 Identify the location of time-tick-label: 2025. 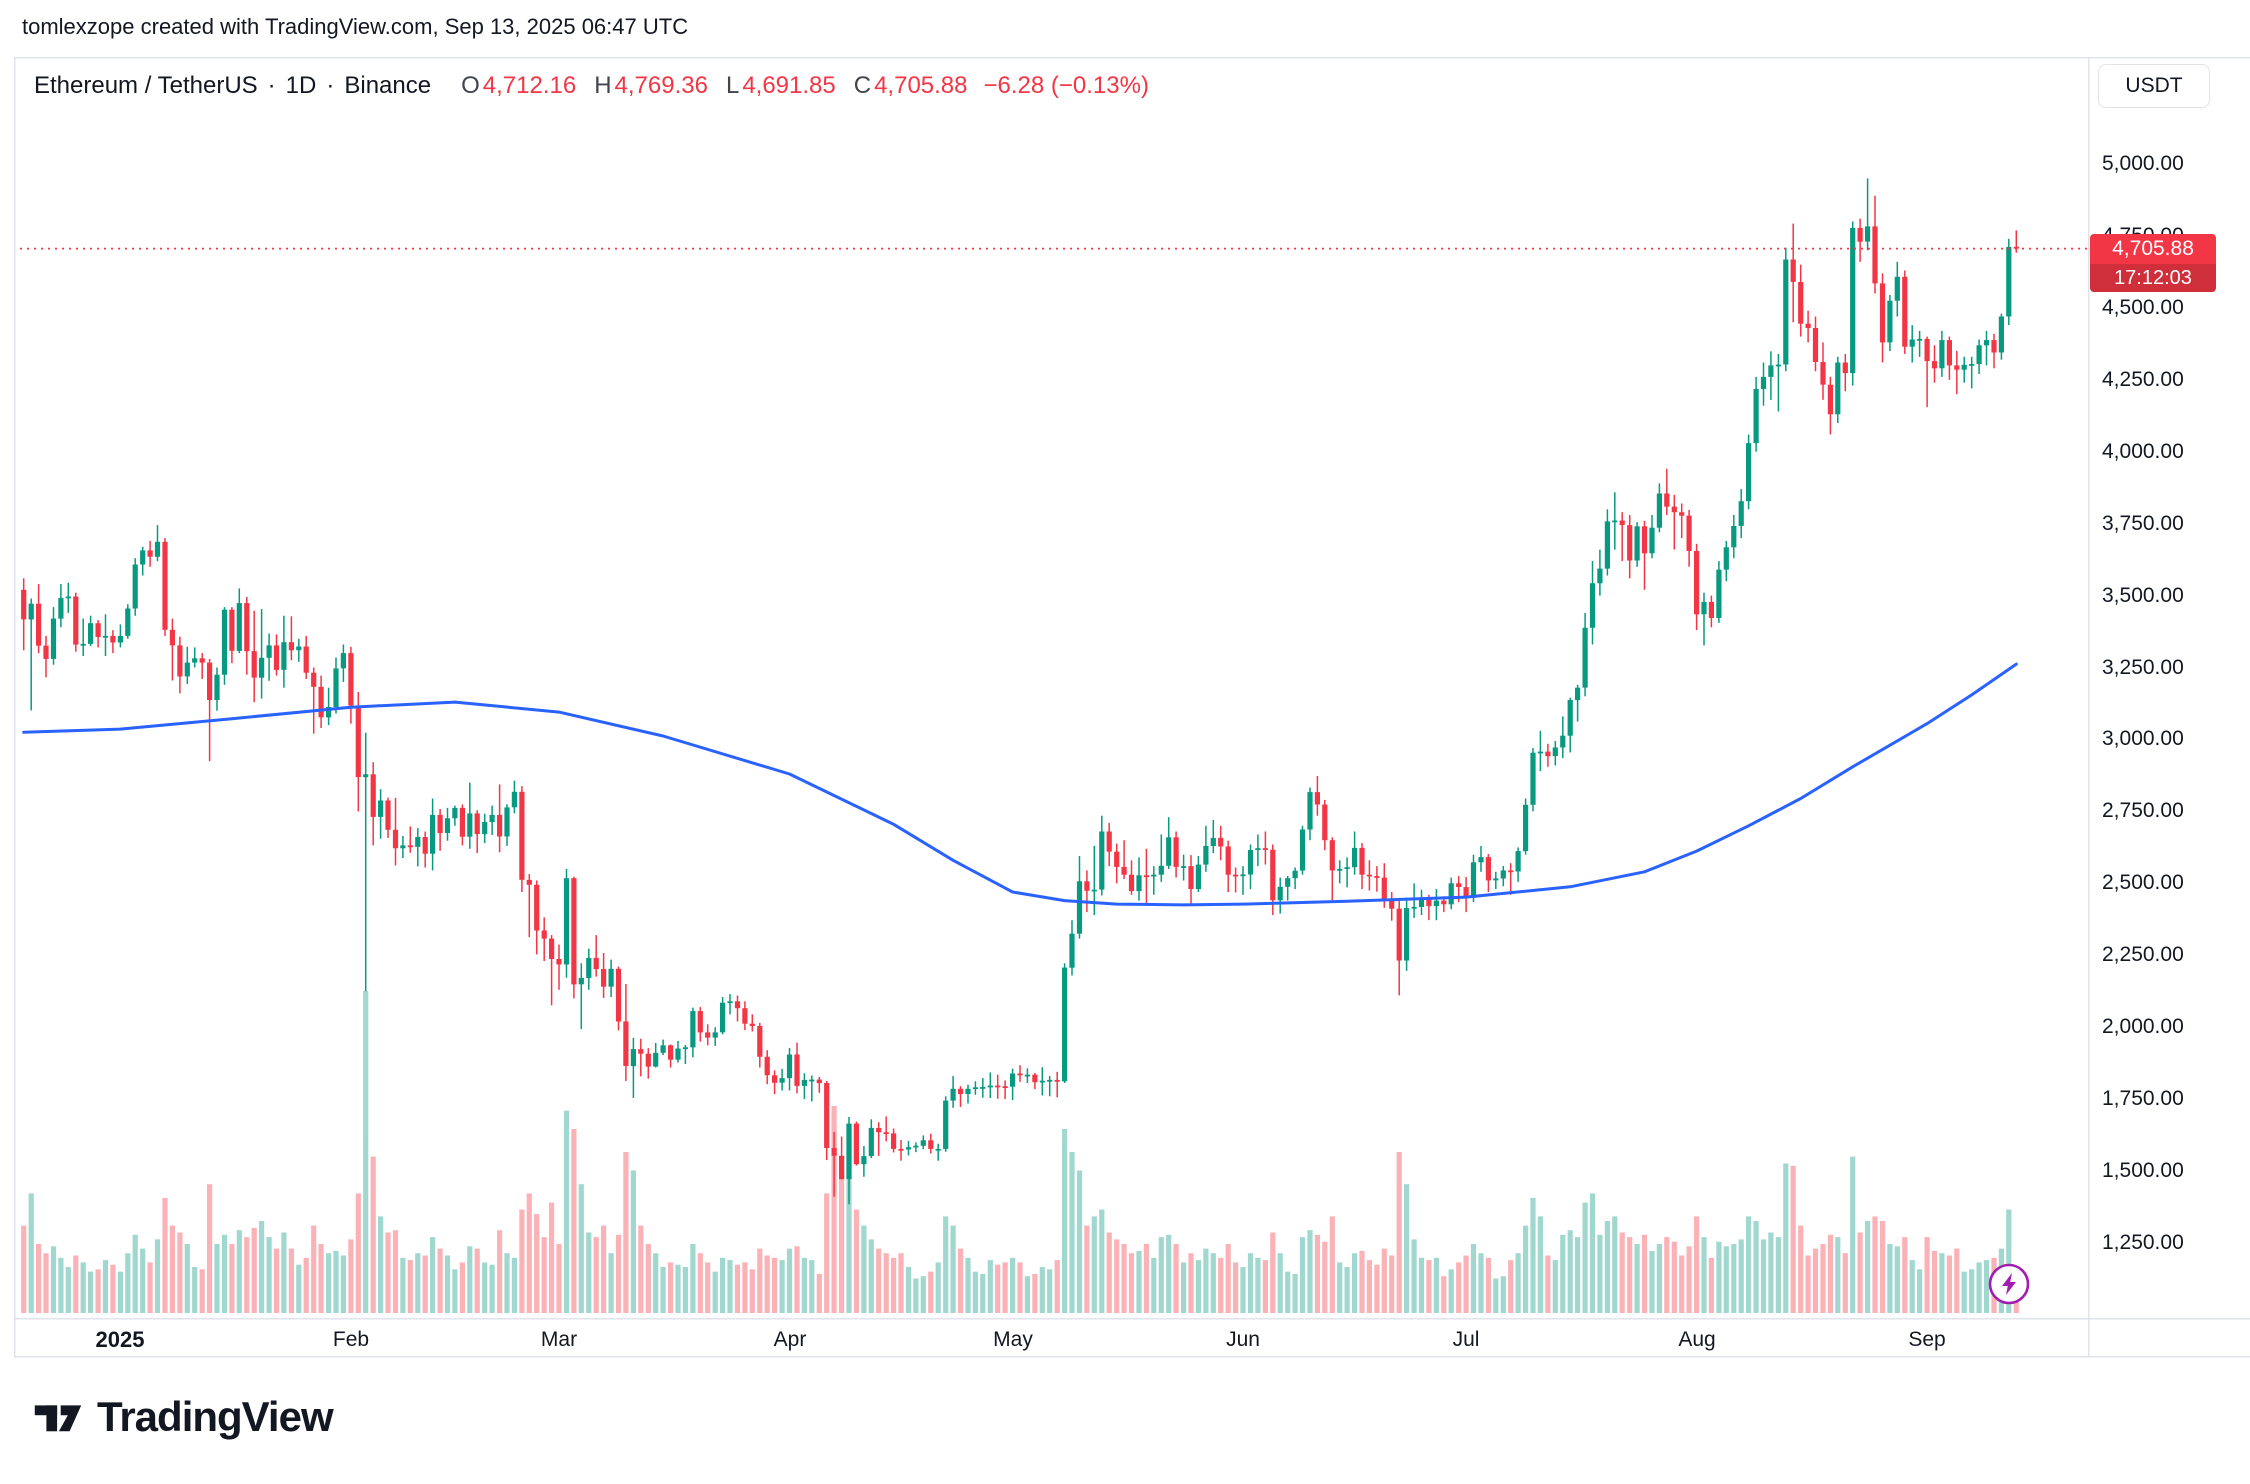
(120, 1339).